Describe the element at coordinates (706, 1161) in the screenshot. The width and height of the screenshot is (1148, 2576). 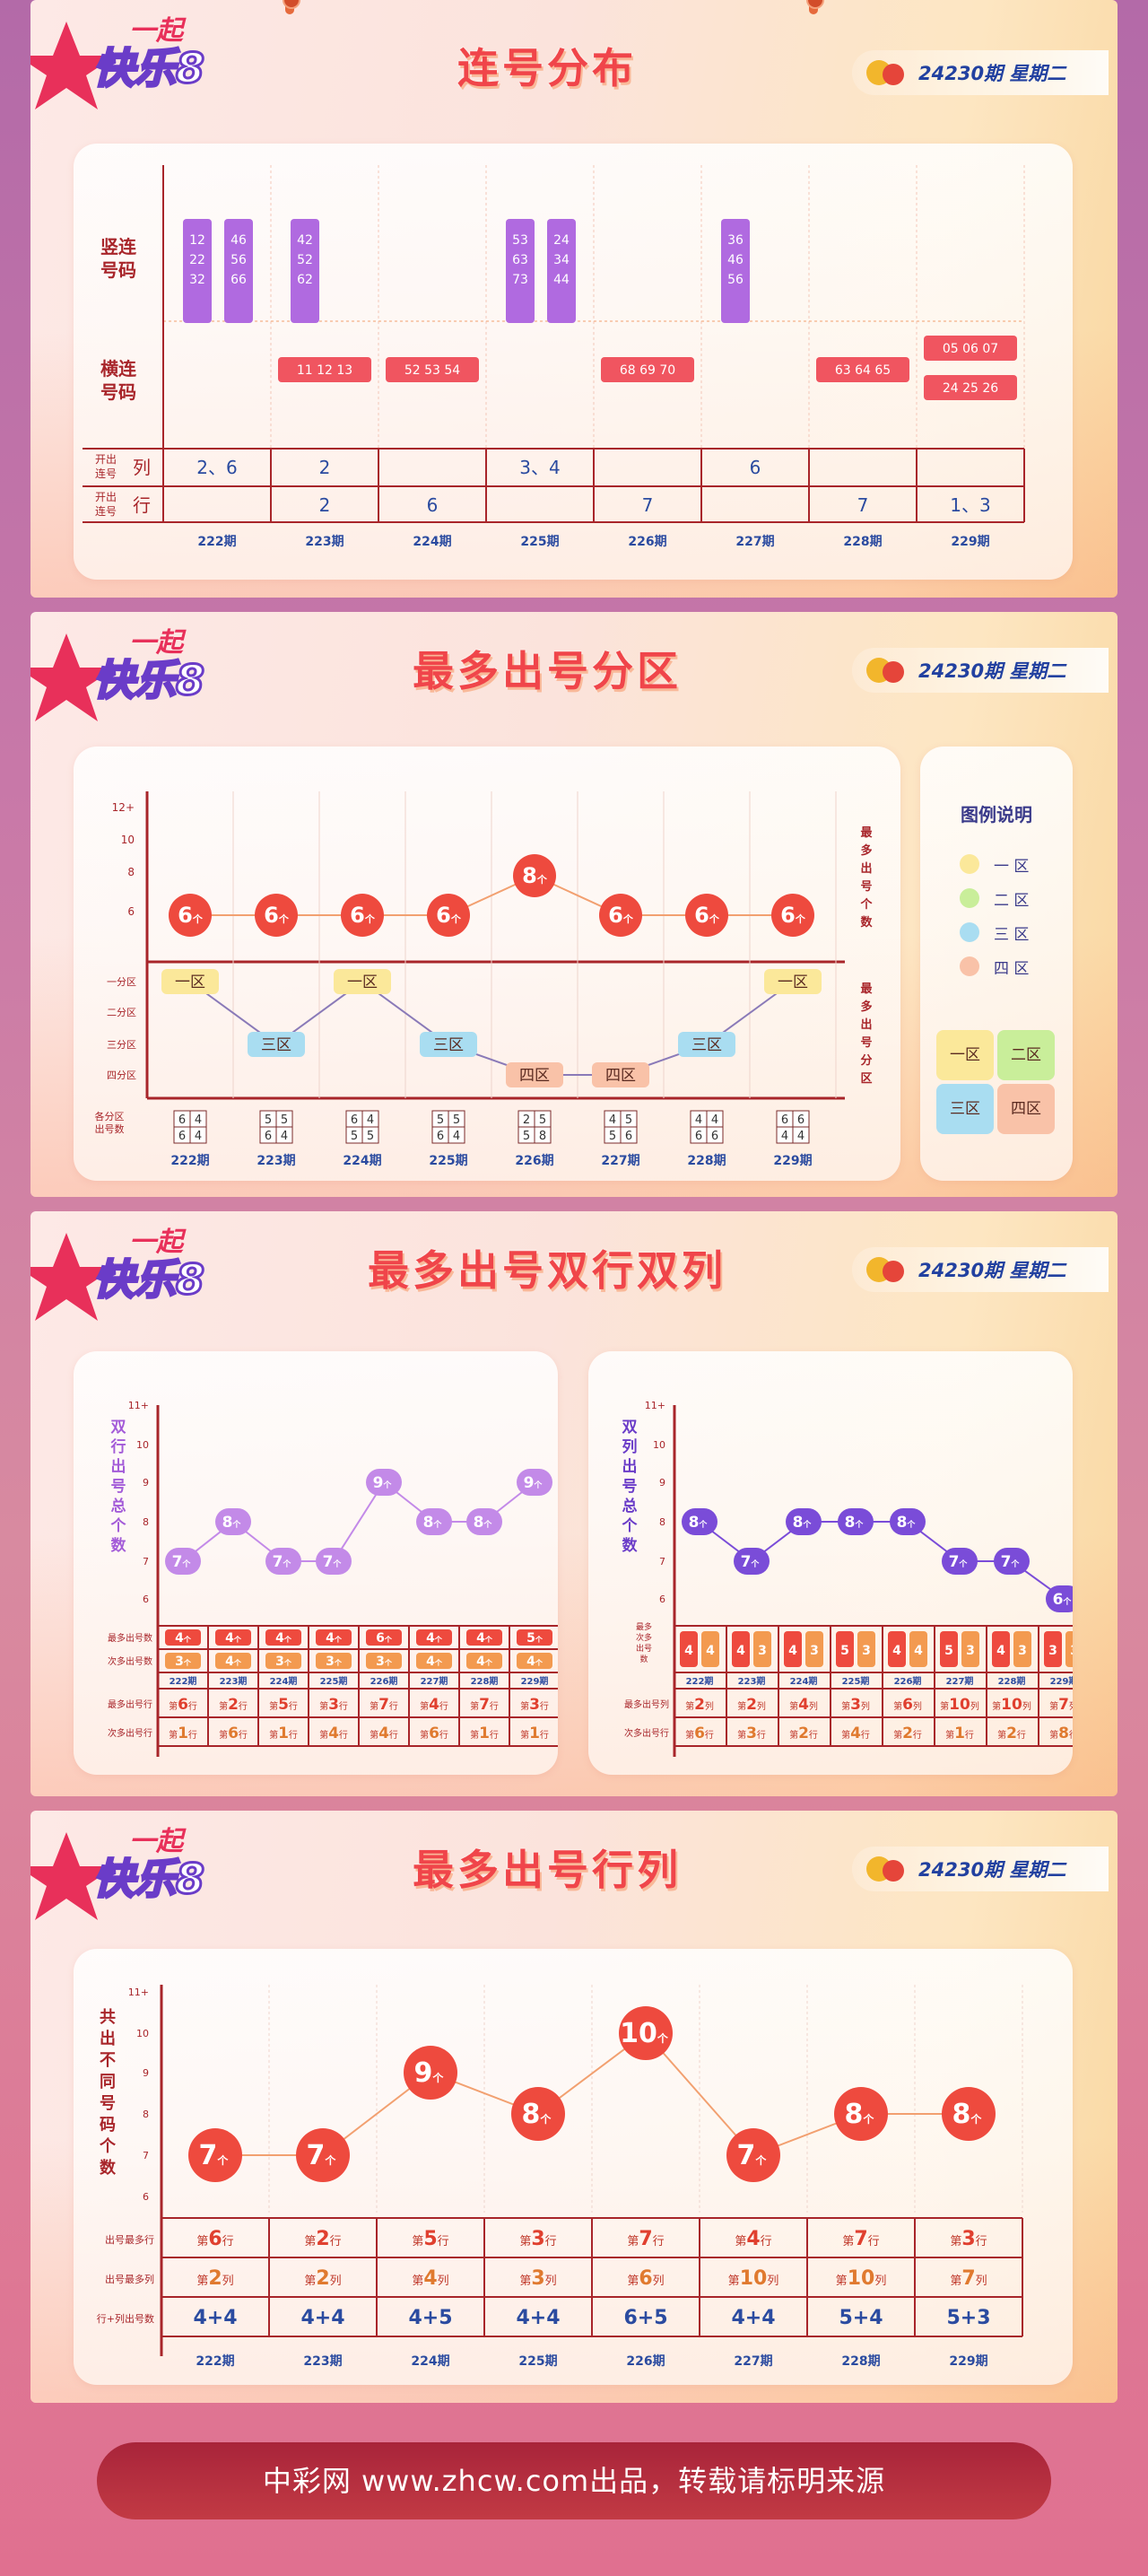
I see `period-label: 228期` at that location.